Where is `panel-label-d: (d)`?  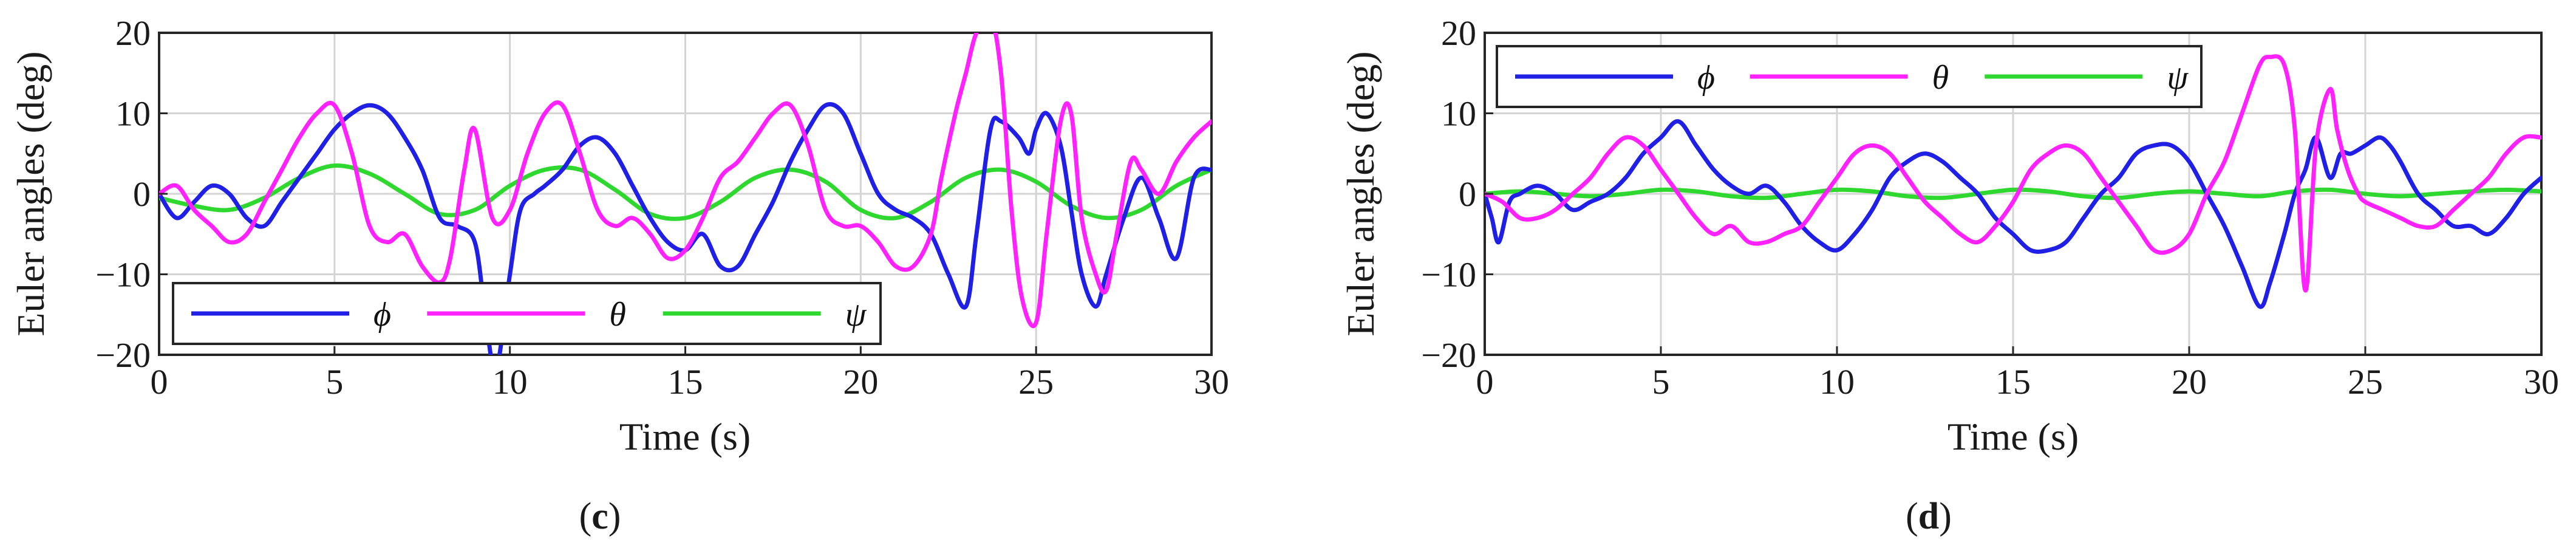
panel-label-d: (d) is located at coordinates (1929, 516).